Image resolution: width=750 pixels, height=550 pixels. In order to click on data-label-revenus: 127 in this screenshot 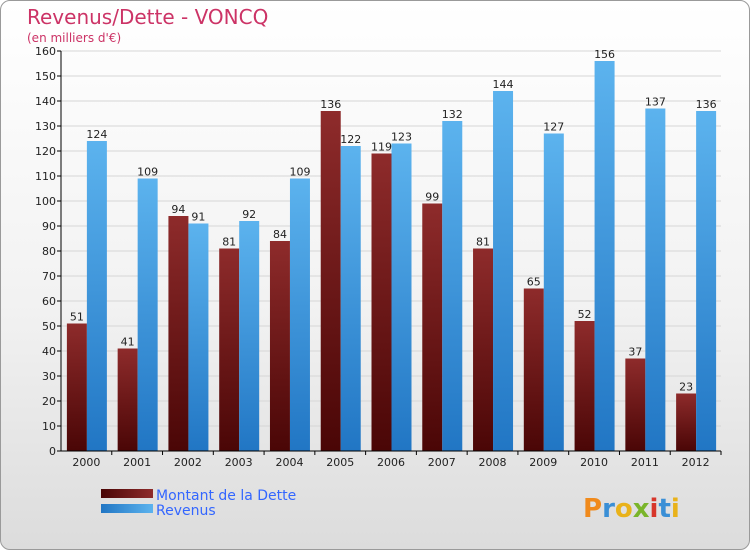, I will do `click(553, 127)`.